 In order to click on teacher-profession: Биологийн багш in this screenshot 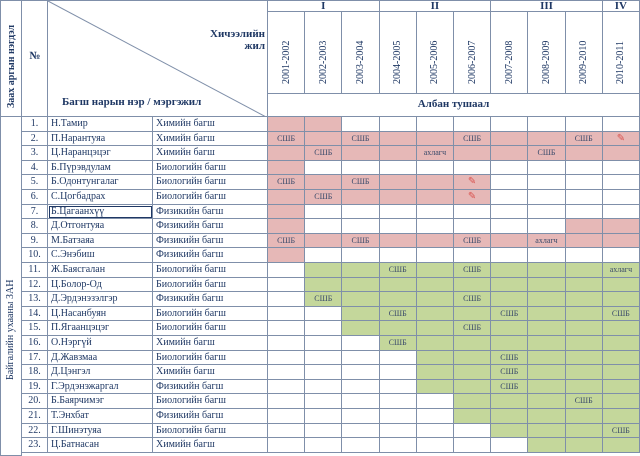, I will do `click(210, 168)`.